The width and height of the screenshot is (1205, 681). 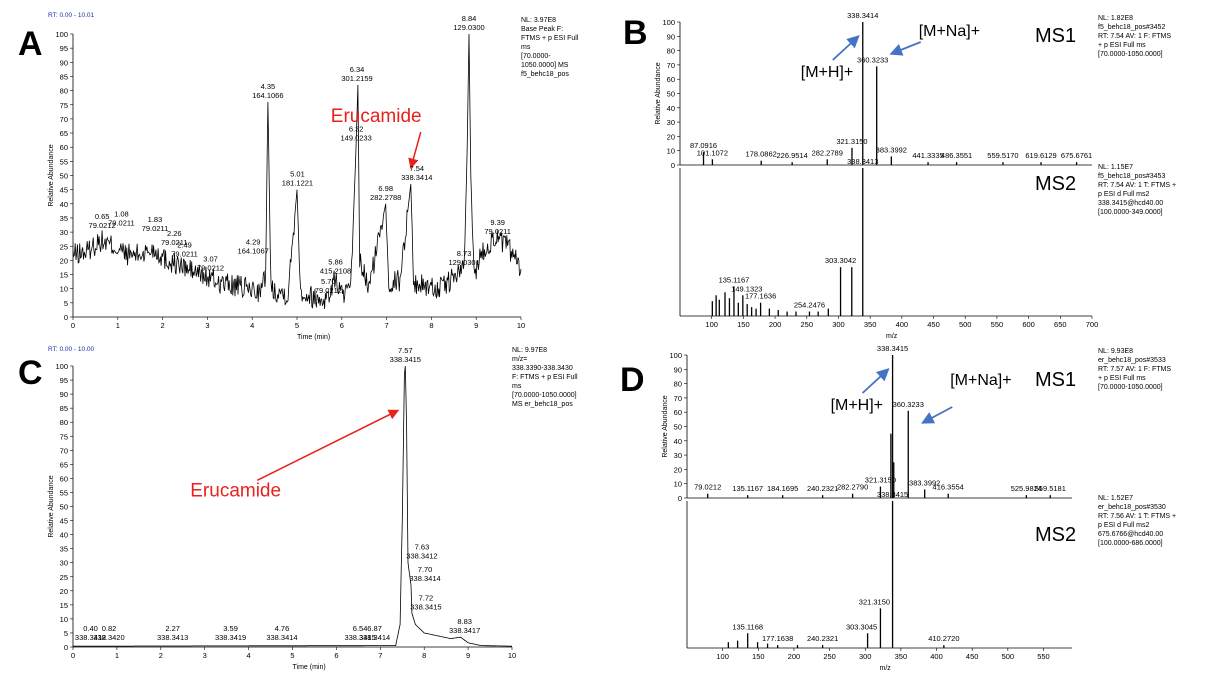 What do you see at coordinates (758, 656) in the screenshot?
I see `x-tick-label: 150` at bounding box center [758, 656].